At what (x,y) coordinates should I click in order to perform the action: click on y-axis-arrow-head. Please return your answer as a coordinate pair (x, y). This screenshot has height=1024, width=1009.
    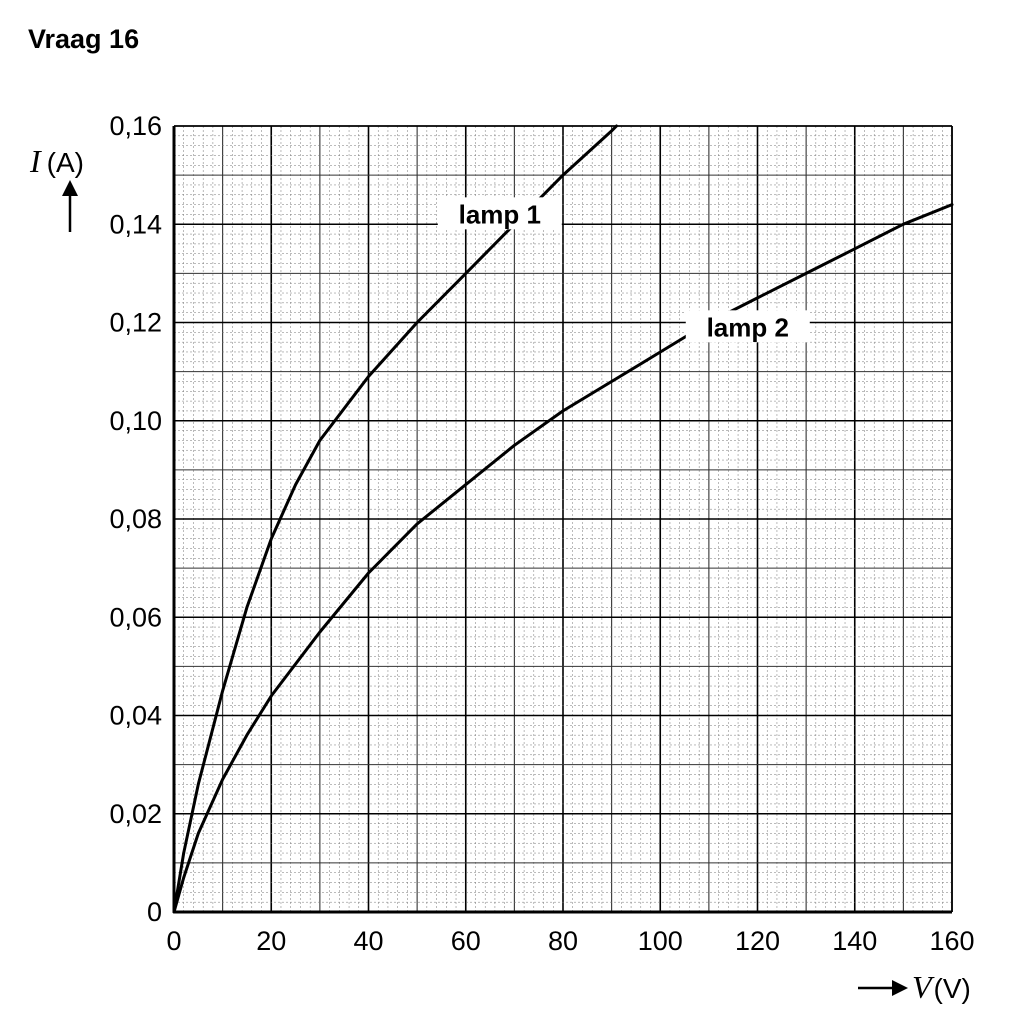
    Looking at the image, I should click on (70, 188).